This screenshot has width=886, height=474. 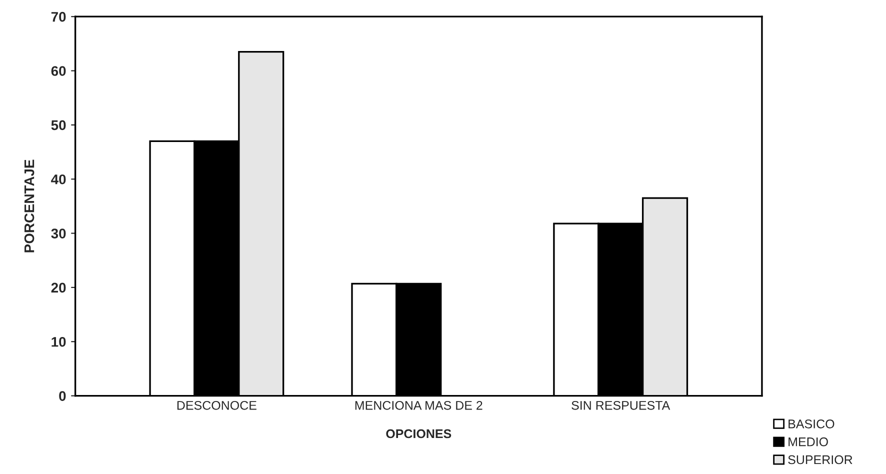 I want to click on y-tick-label: 70, so click(x=58, y=17).